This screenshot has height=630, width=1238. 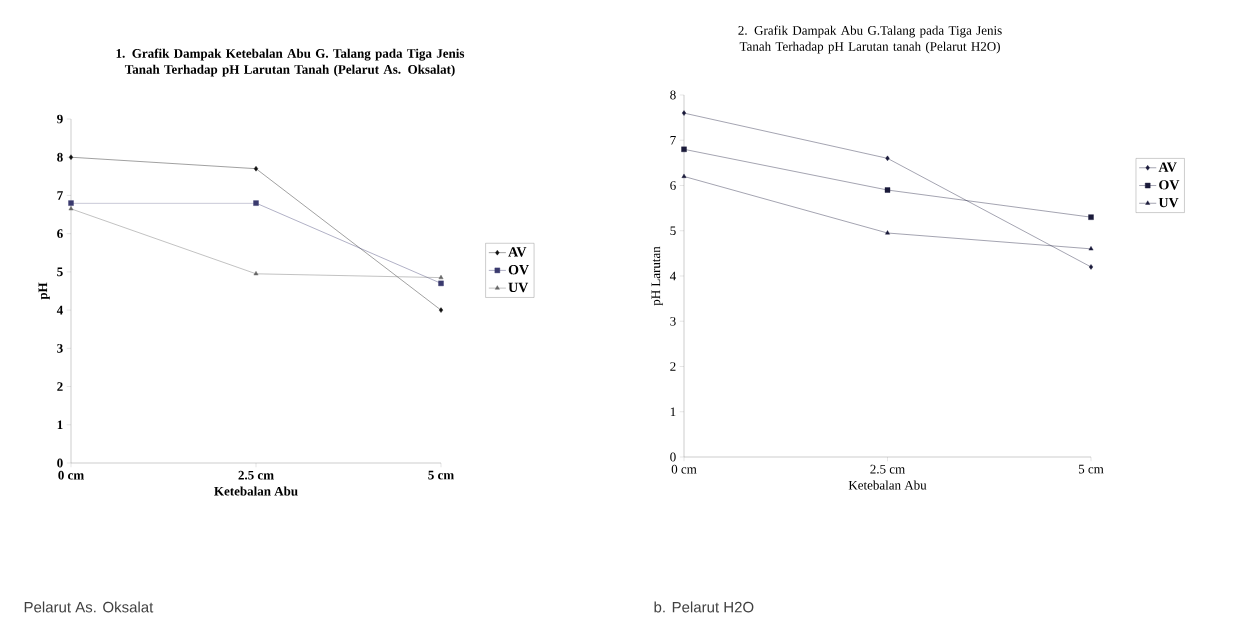 What do you see at coordinates (290, 62) in the screenshot?
I see `chart-title: 1. Grafik Dampak Ketebalan Abu G. Talang pada Tiga Jenis Tanah Terhadap pH Larutan Tanah (Pelarut As. Oksalat)` at bounding box center [290, 62].